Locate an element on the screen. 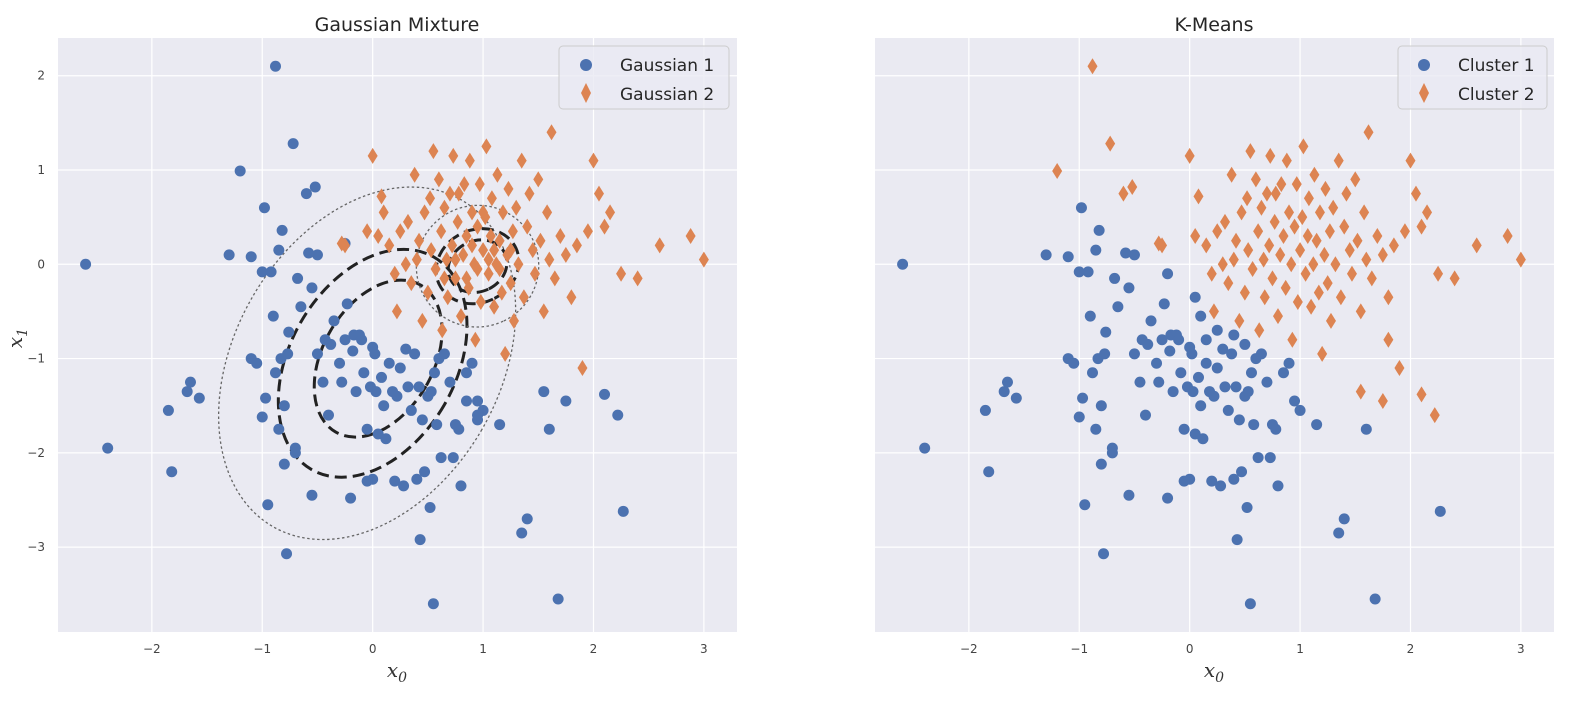 The height and width of the screenshot is (707, 1586). gmm-contours is located at coordinates (378, 363).